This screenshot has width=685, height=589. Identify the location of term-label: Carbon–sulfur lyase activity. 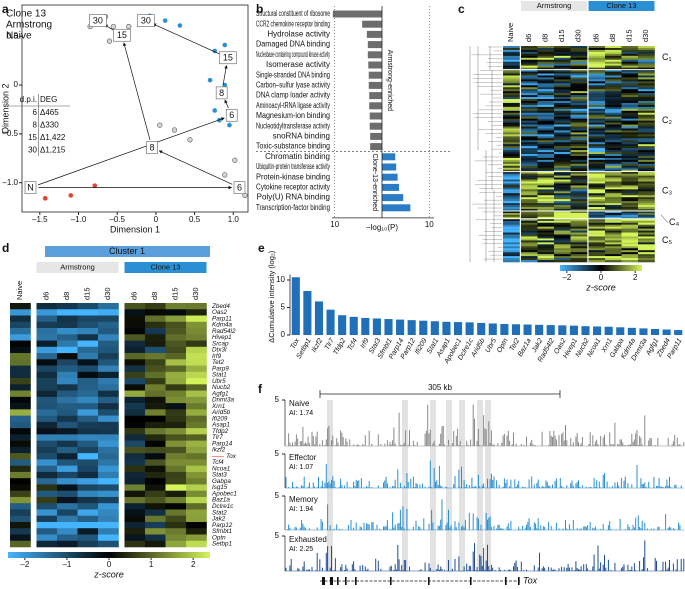
(293, 85).